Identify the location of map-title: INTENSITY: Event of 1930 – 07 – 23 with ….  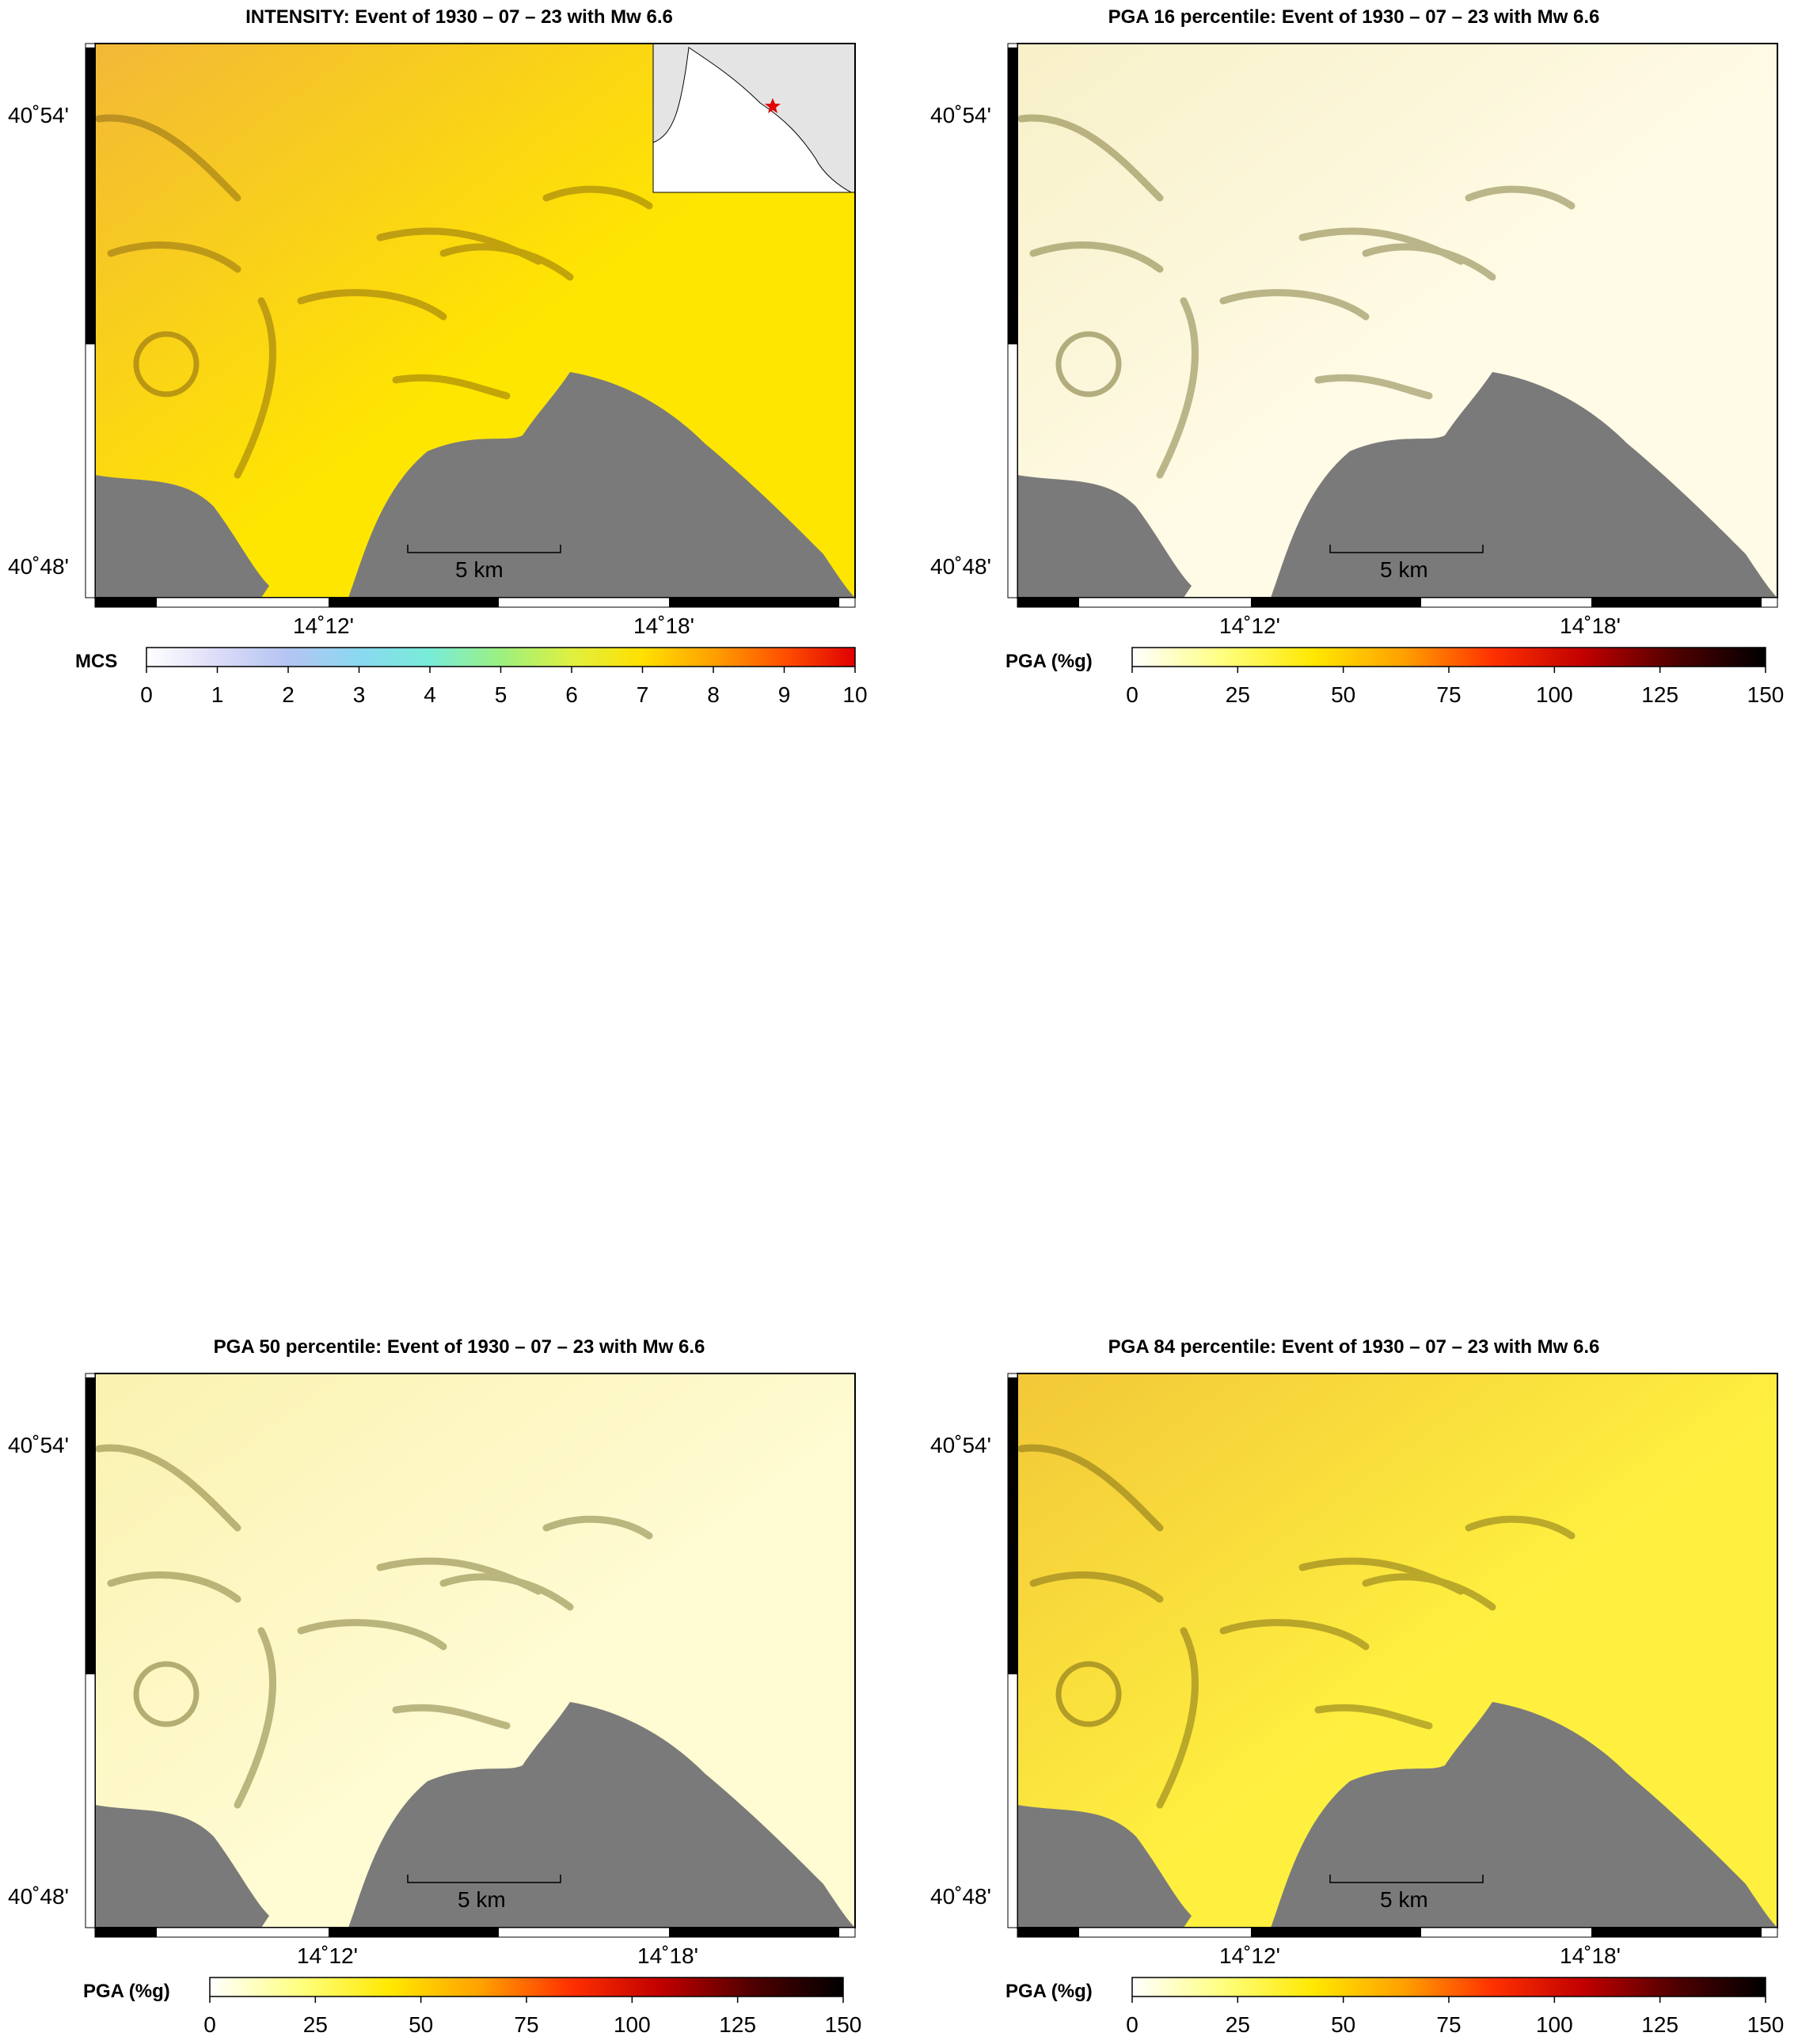
(459, 17).